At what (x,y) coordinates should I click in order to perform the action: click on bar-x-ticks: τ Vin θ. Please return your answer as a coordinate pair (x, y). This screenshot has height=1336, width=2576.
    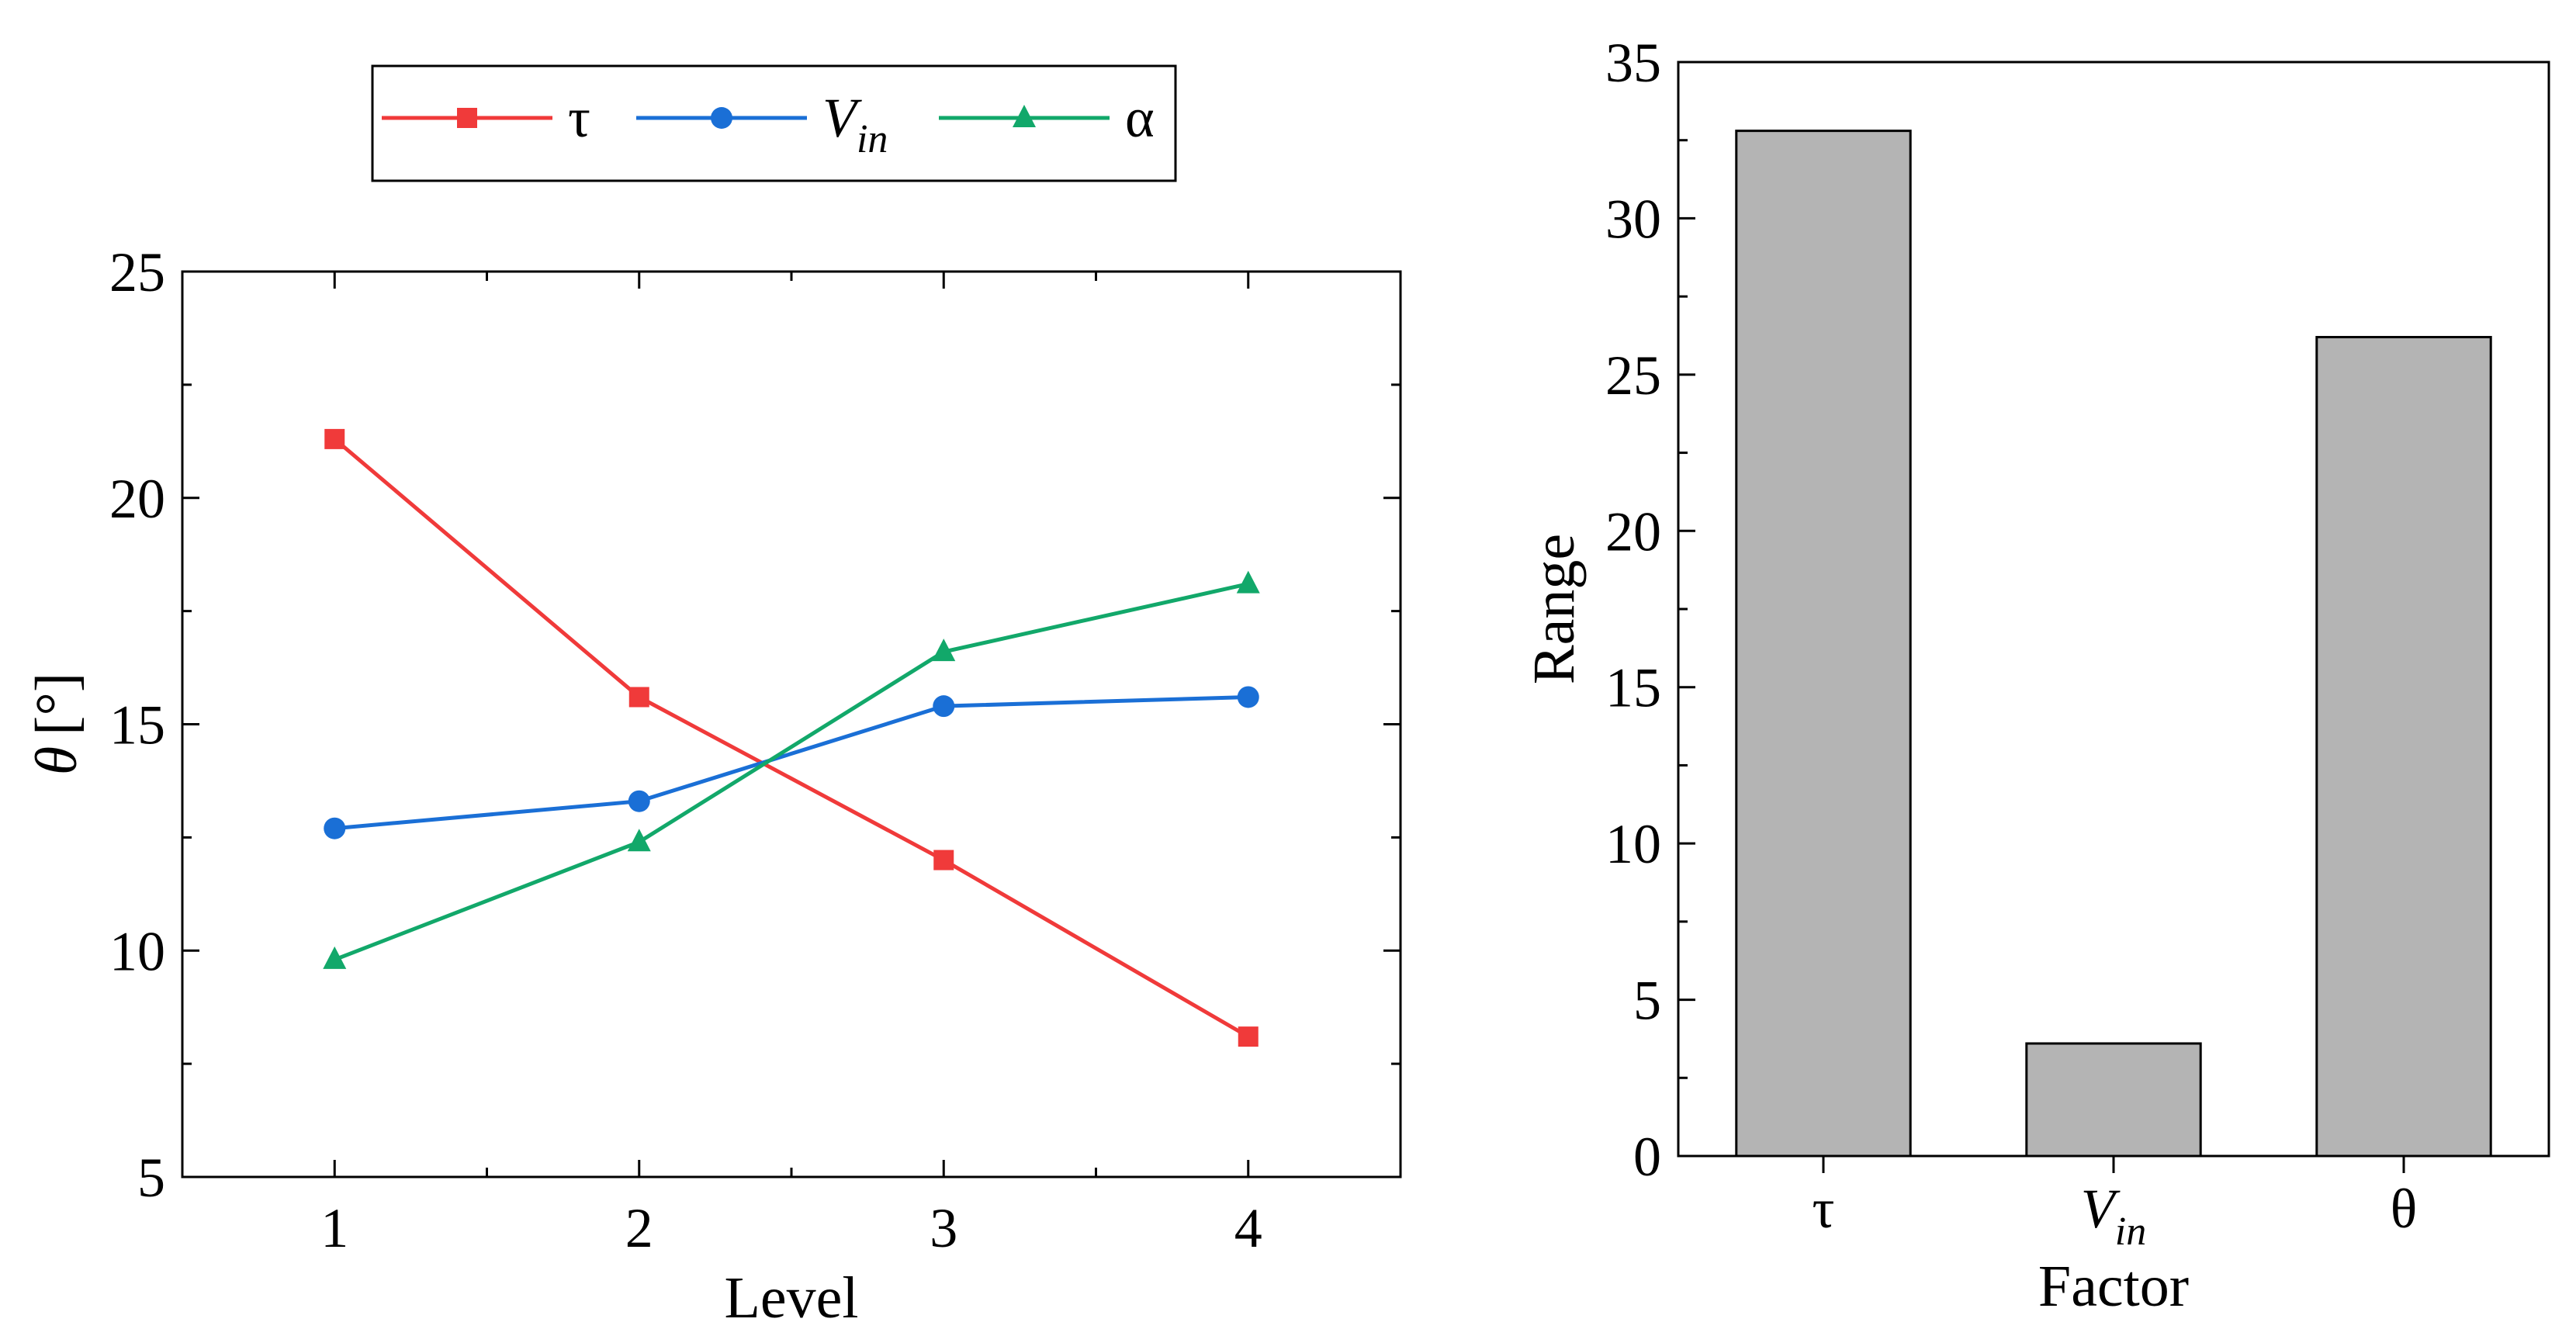
    Looking at the image, I should click on (2115, 1205).